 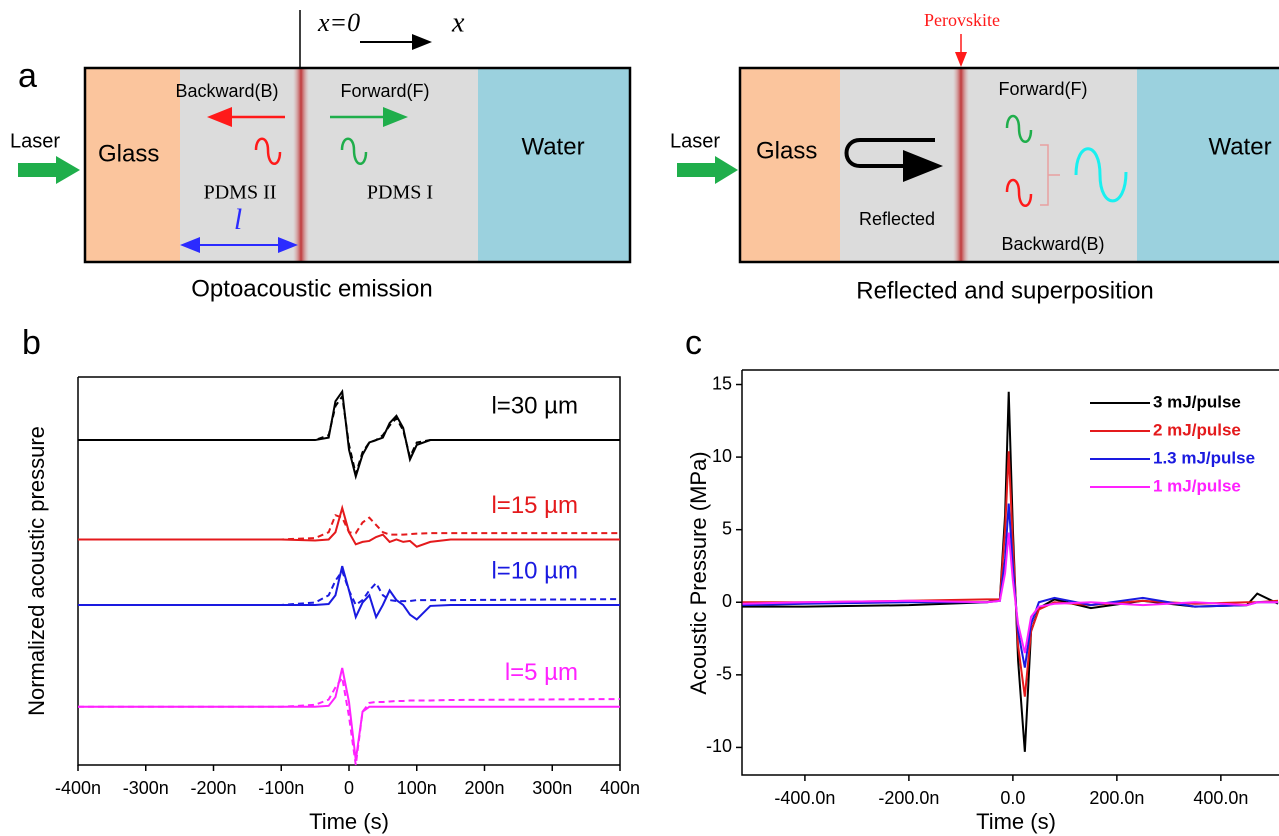 What do you see at coordinates (727, 528) in the screenshot?
I see `y-tick-label: 5` at bounding box center [727, 528].